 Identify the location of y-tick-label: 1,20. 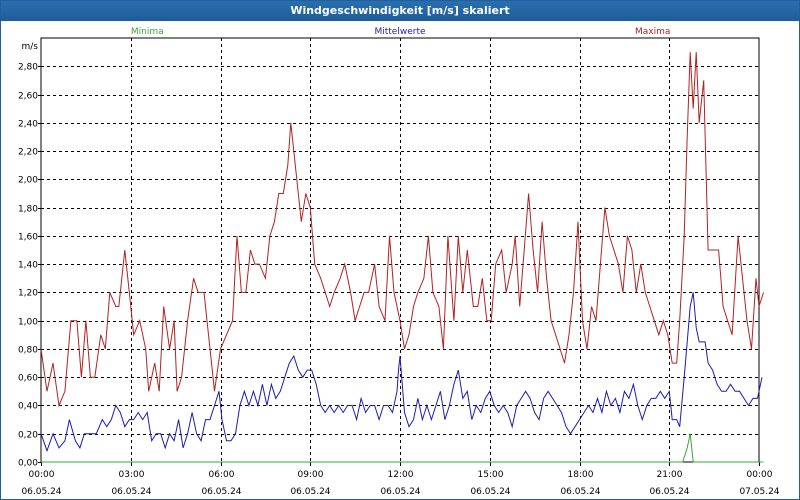
(28, 294).